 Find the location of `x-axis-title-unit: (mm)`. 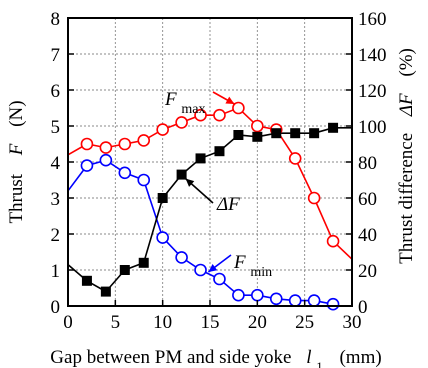

x-axis-title-unit: (mm) is located at coordinates (360, 357).